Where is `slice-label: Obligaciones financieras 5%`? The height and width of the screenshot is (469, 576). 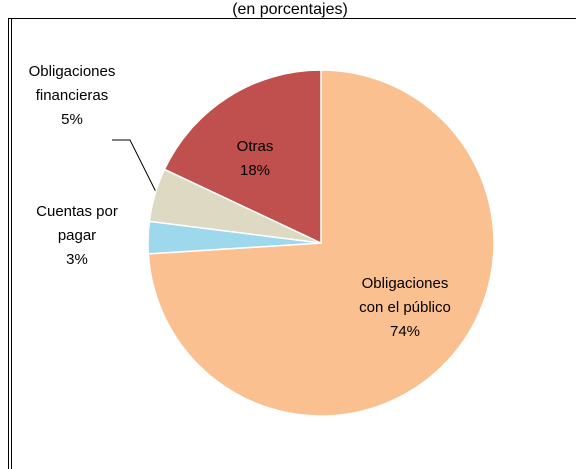
slice-label: Obligaciones financieras 5% is located at coordinates (72, 96).